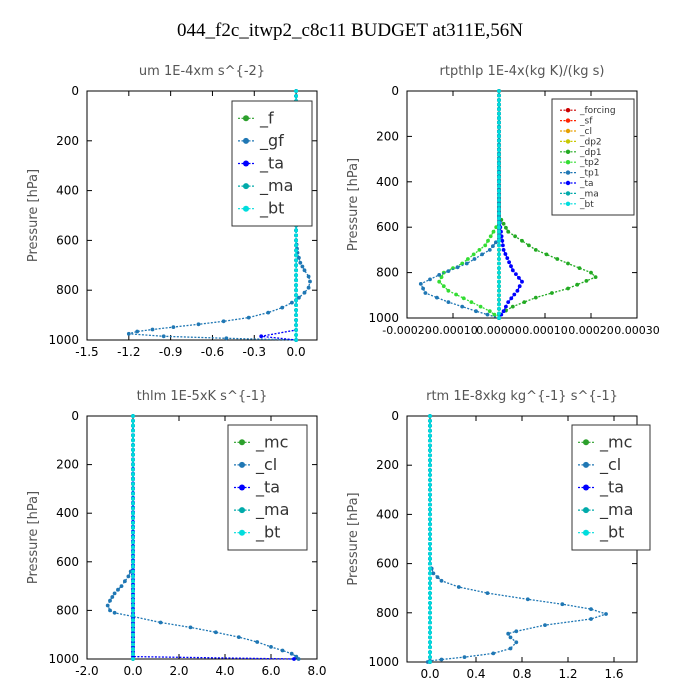 This screenshot has height=700, width=700. What do you see at coordinates (63, 659) in the screenshot?
I see `y-tick-label: 1000` at bounding box center [63, 659].